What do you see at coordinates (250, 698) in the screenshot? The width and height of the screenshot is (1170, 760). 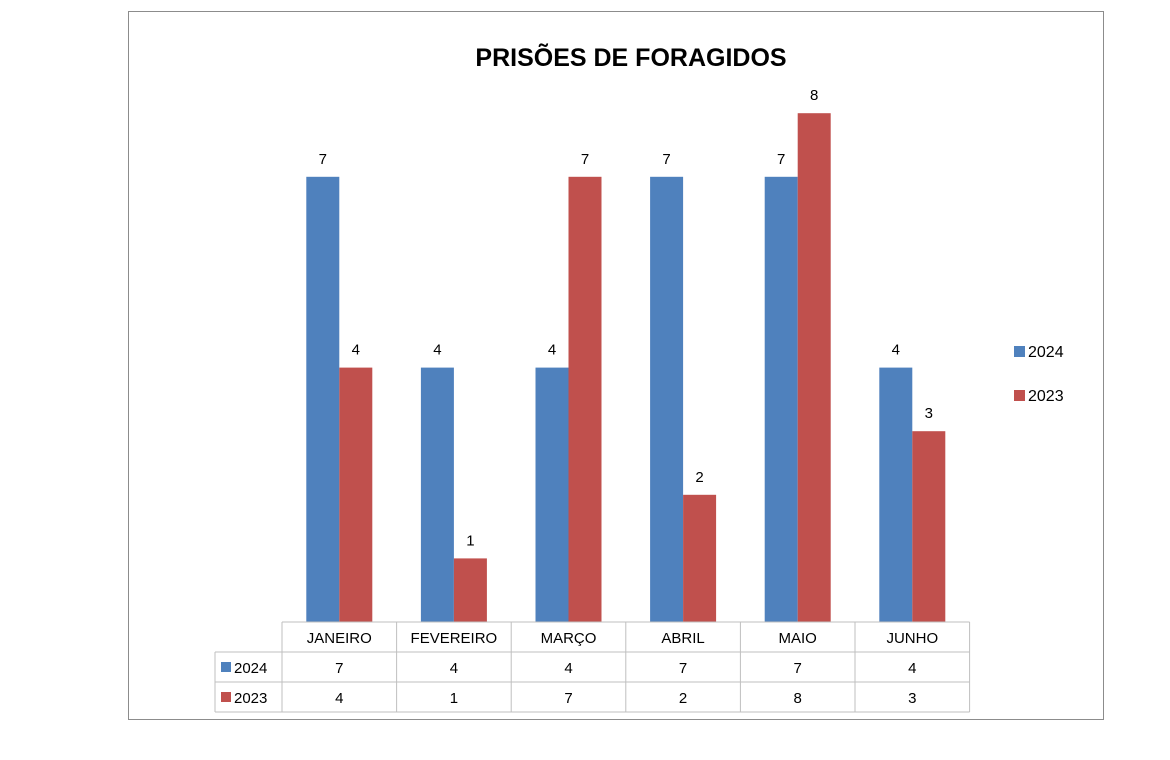 I see `table-series-name-2023: 2023` at bounding box center [250, 698].